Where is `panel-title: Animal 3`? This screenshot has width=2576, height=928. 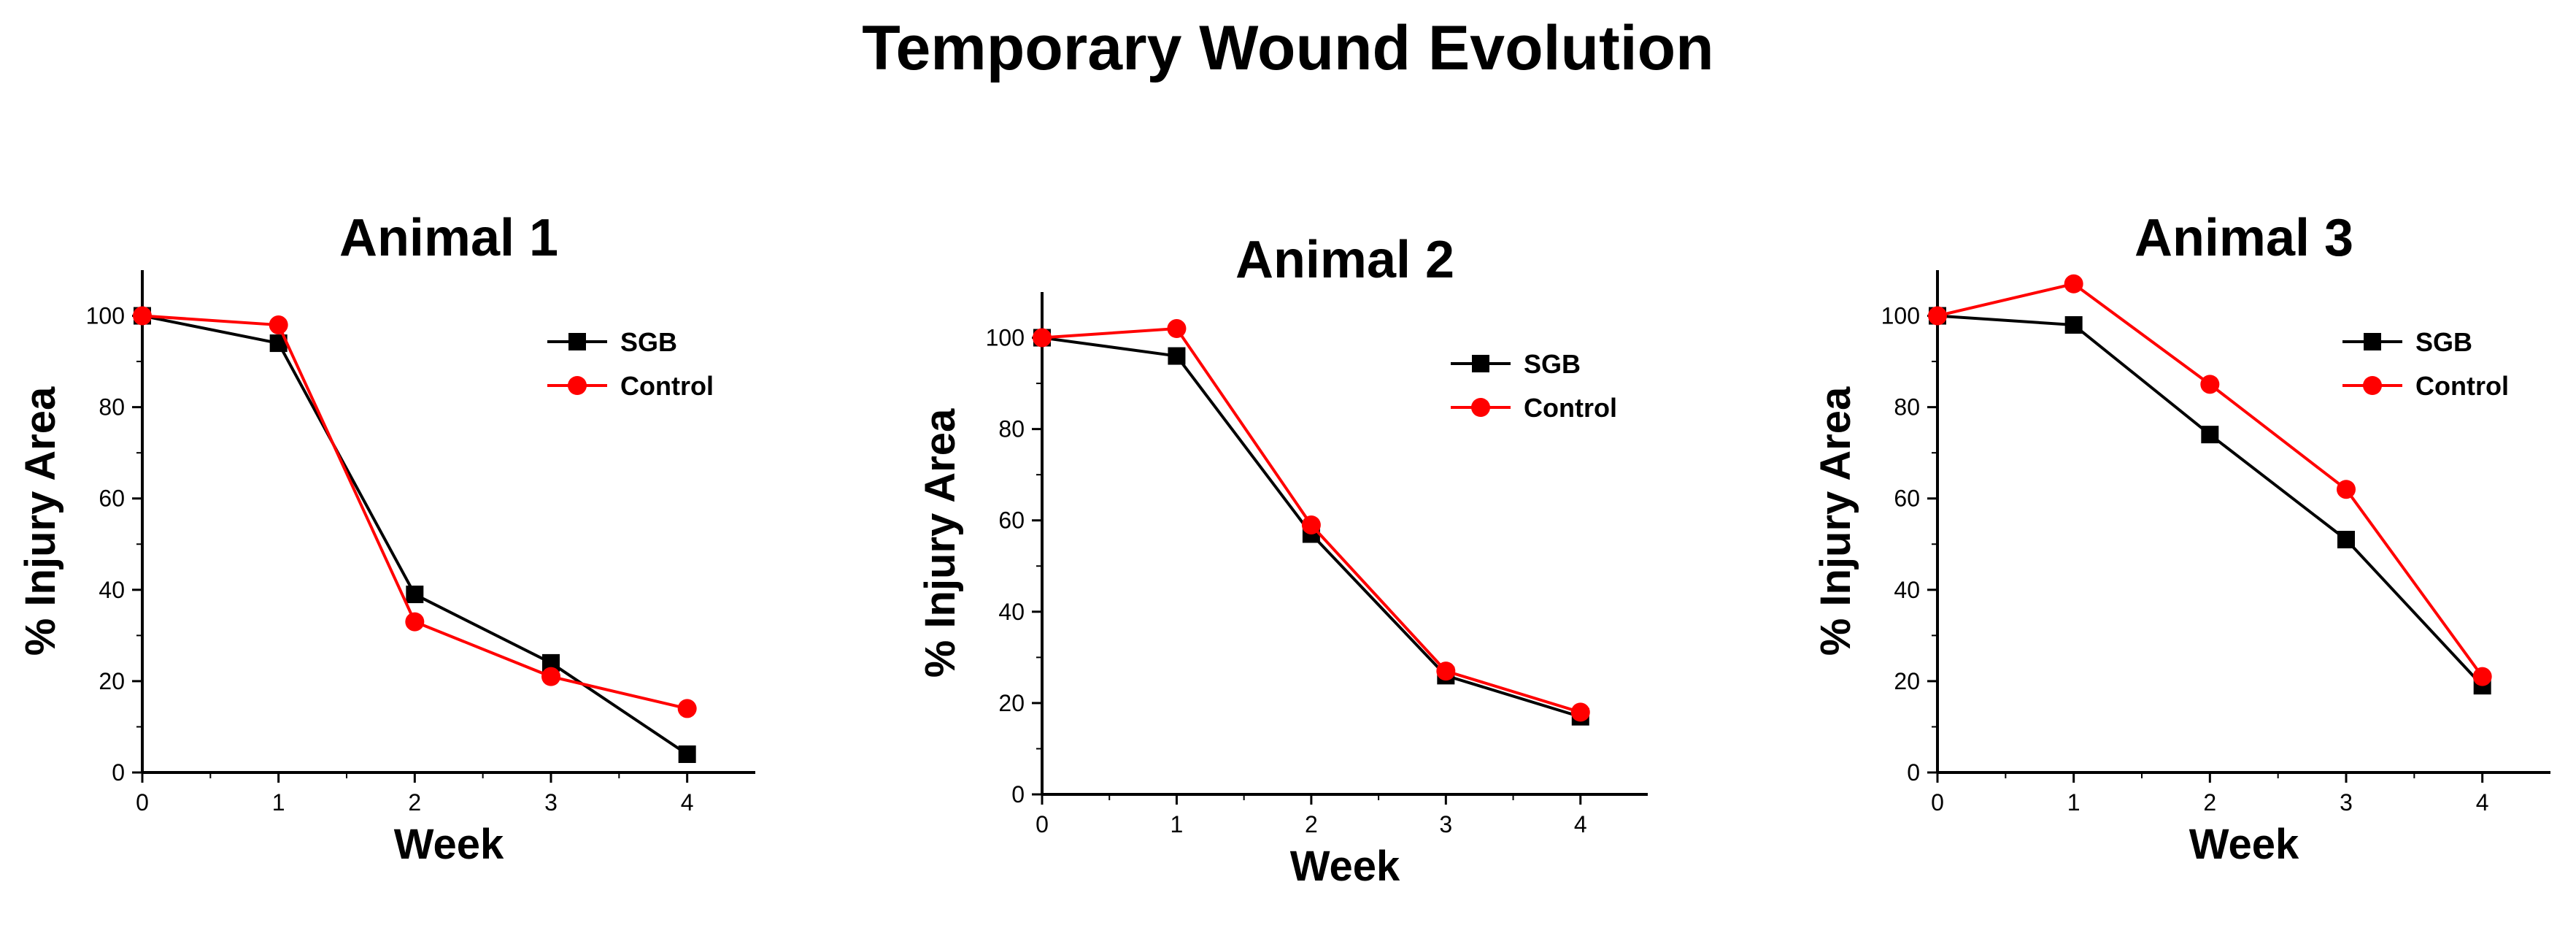
panel-title: Animal 3 is located at coordinates (2244, 238).